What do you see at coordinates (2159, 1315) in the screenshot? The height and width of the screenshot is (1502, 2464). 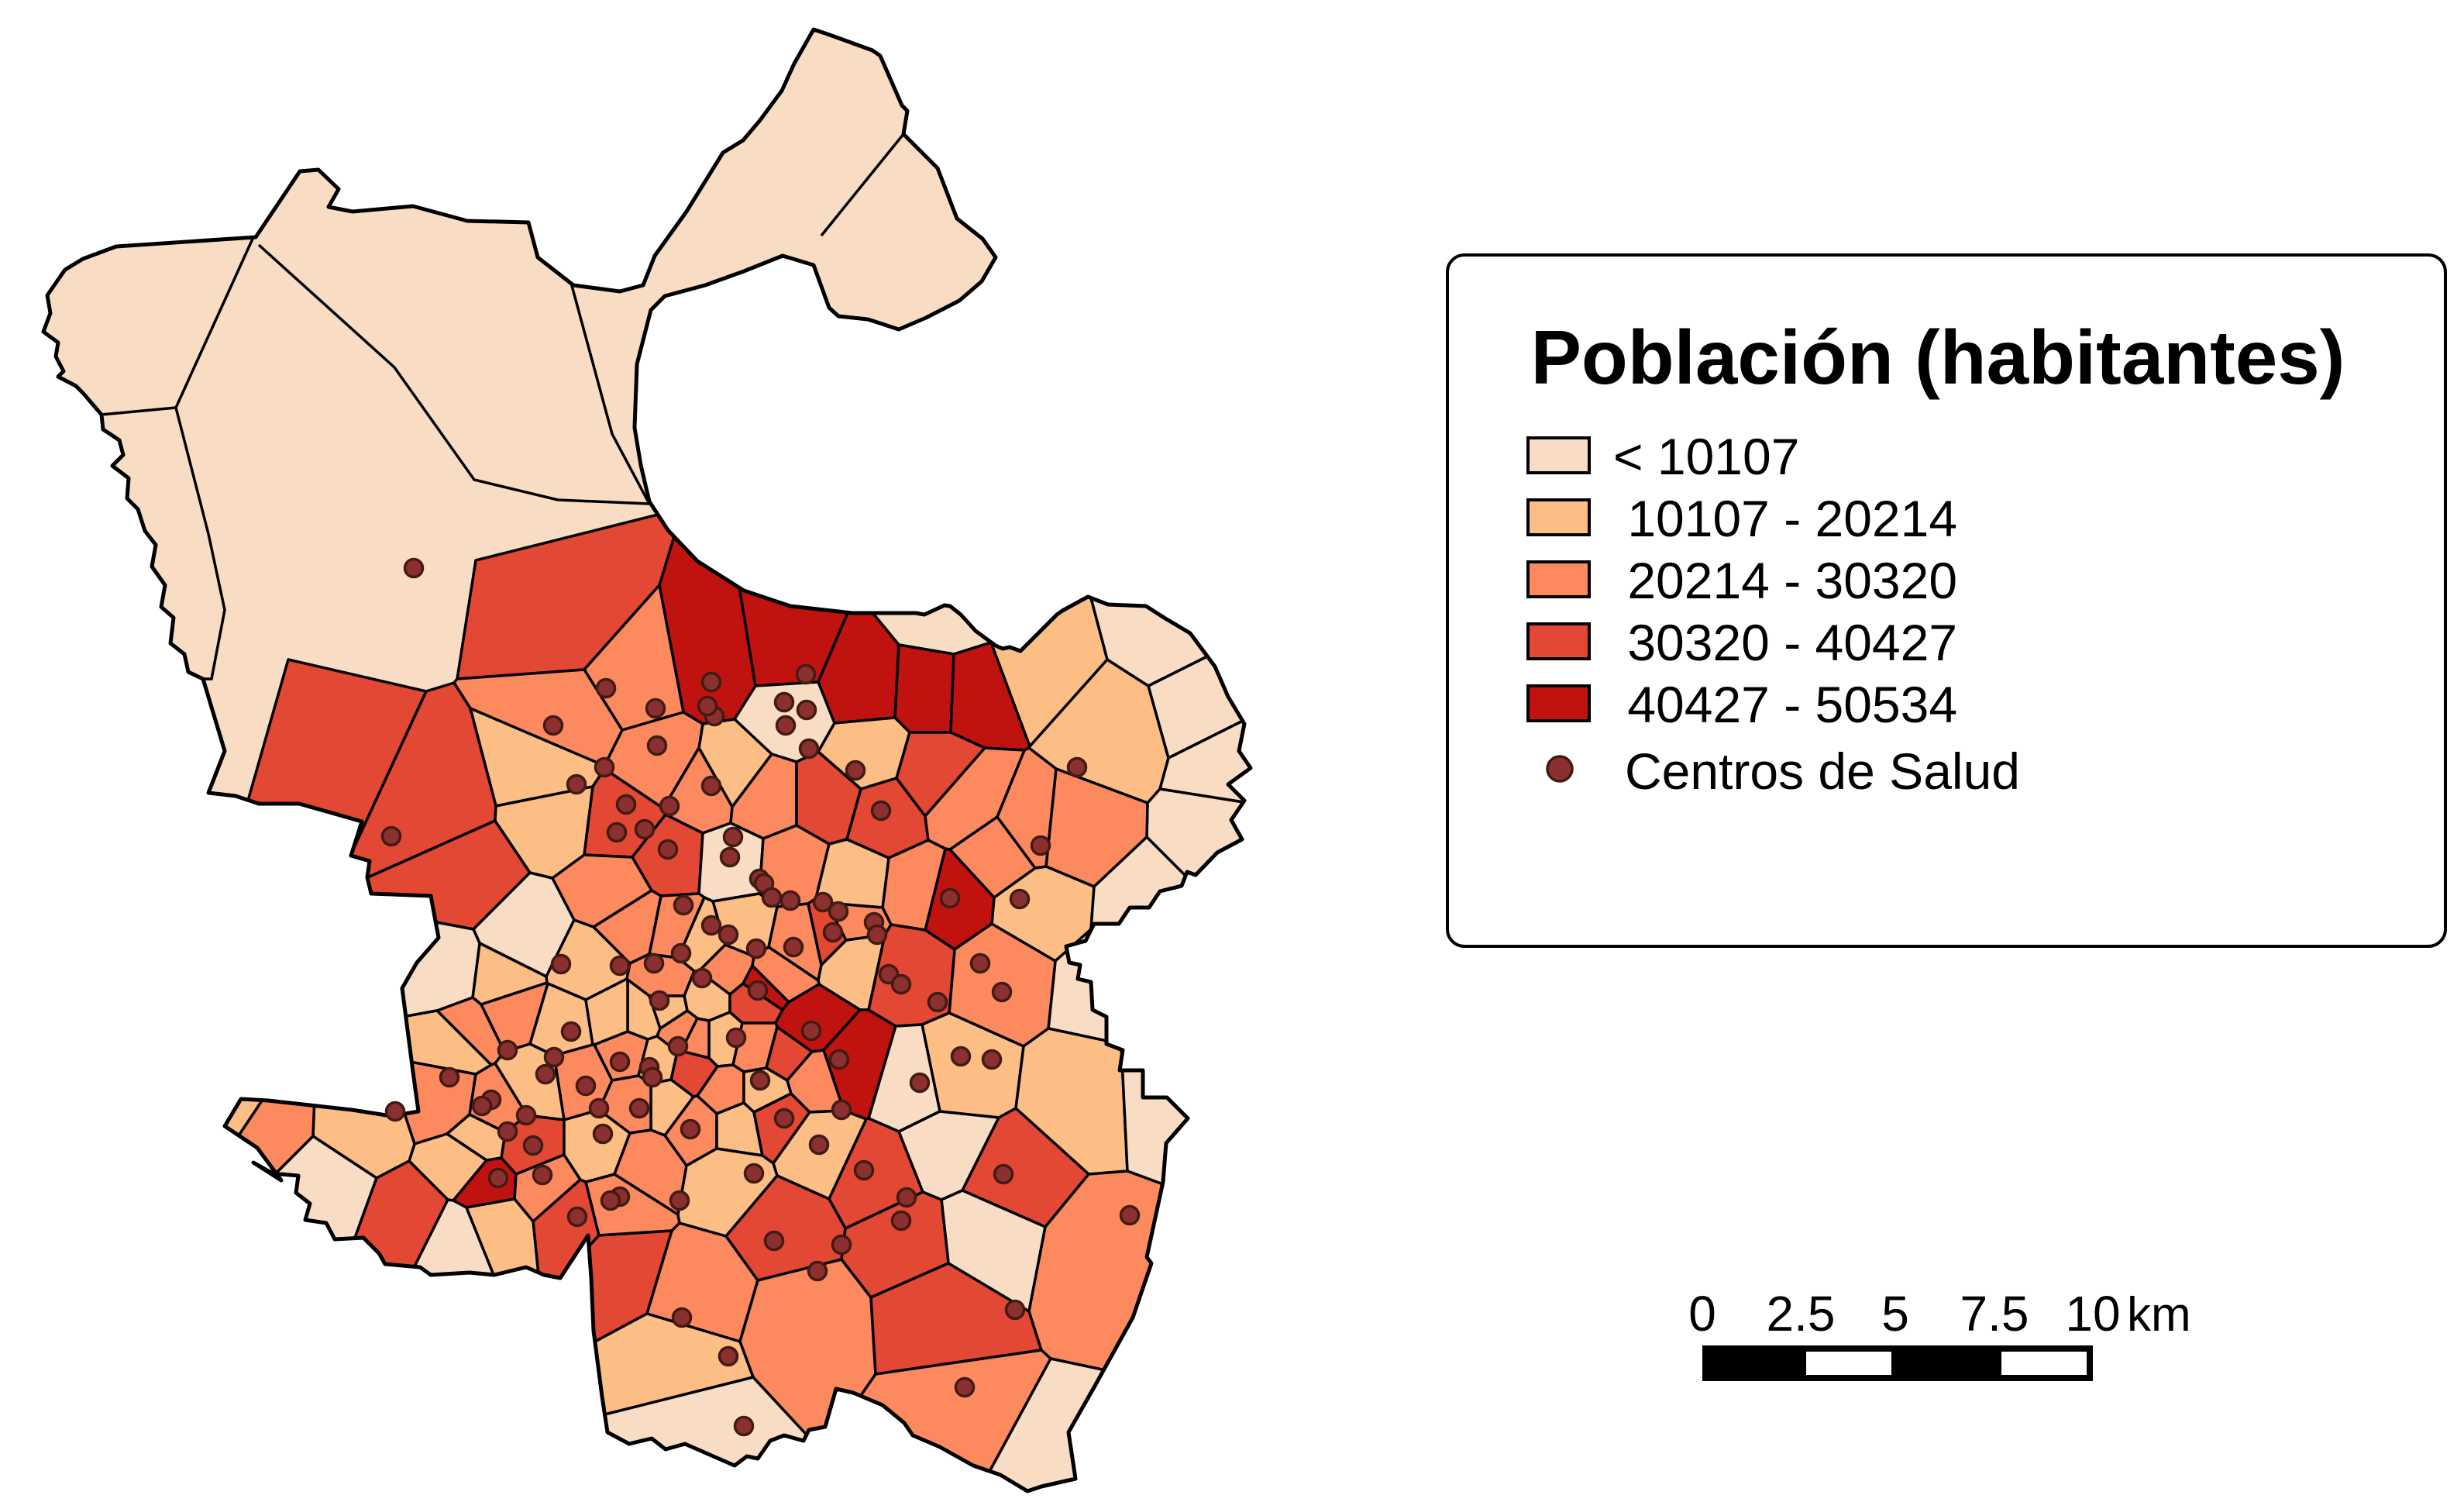 I see `svg-text: km` at bounding box center [2159, 1315].